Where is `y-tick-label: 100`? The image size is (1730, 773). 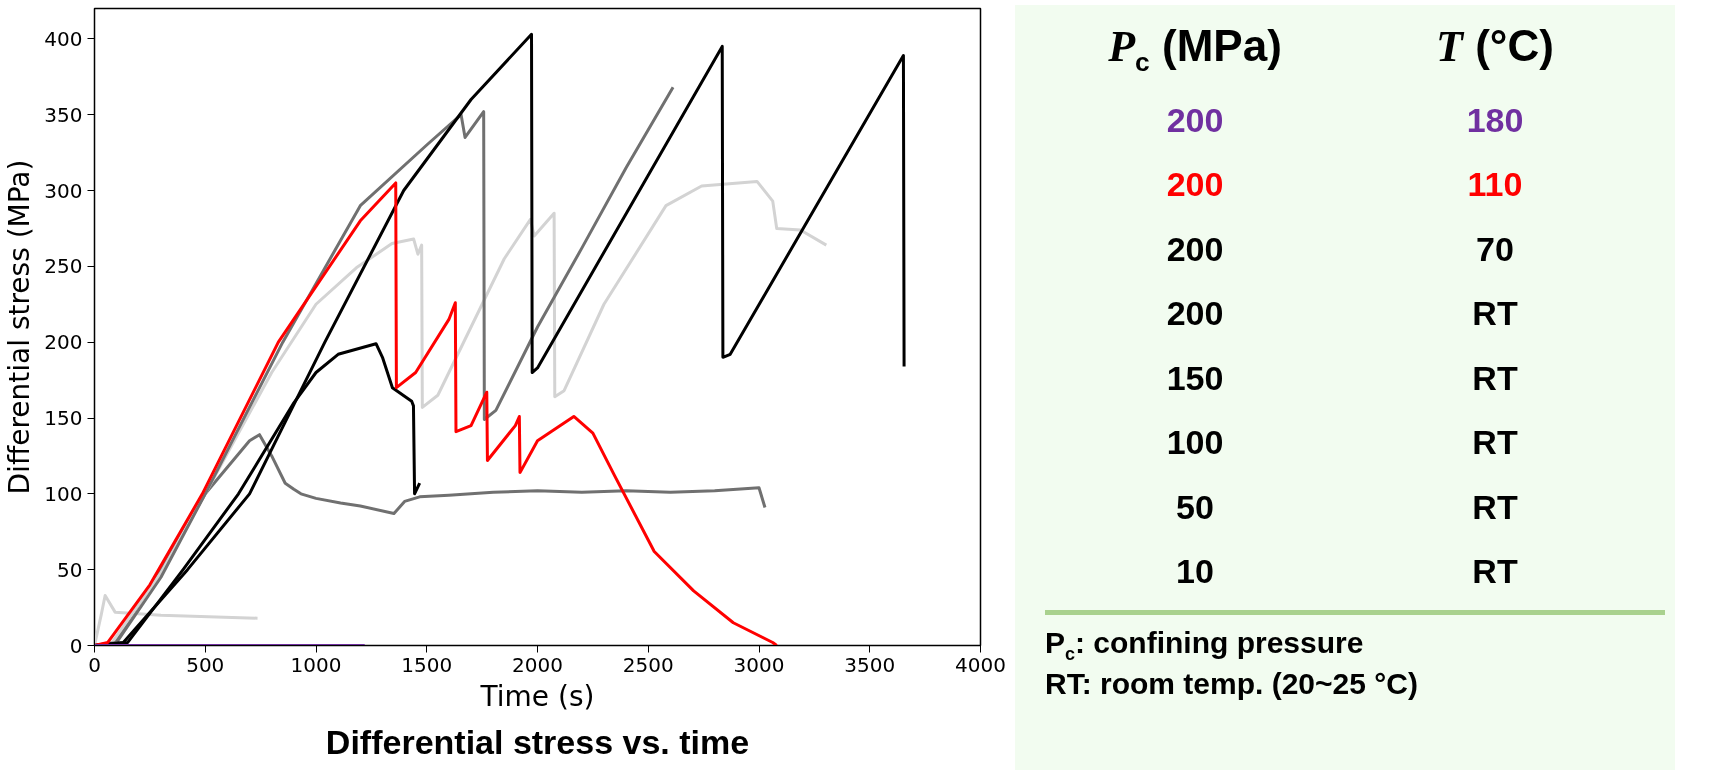 y-tick-label: 100 is located at coordinates (63, 493).